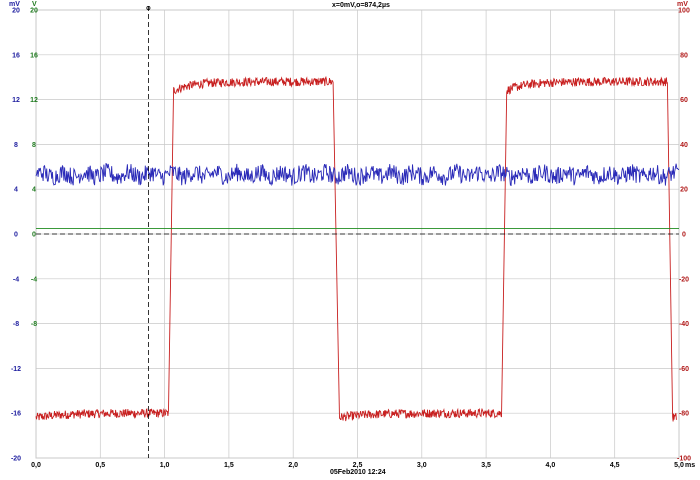 The height and width of the screenshot is (480, 700). I want to click on x-tick-label: 3,5, so click(486, 465).